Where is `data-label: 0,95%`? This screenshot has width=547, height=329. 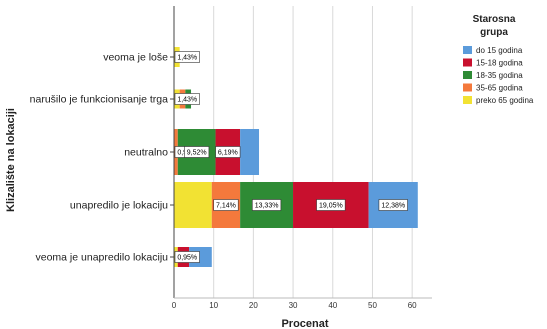 data-label: 0,95% is located at coordinates (187, 258).